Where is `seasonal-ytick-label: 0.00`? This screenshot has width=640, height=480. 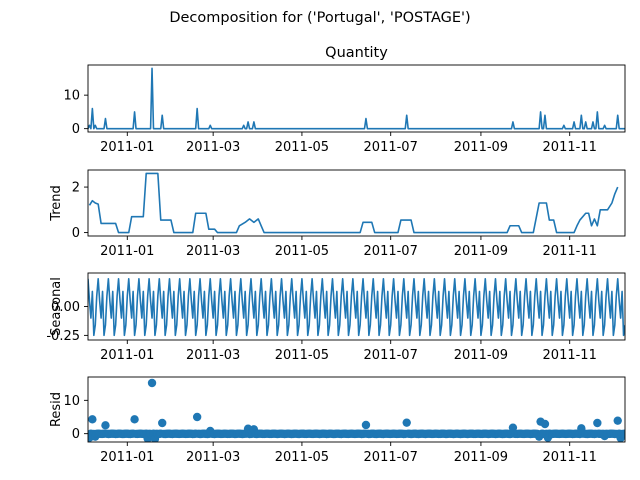 seasonal-ytick-label: 0.00 is located at coordinates (65, 307).